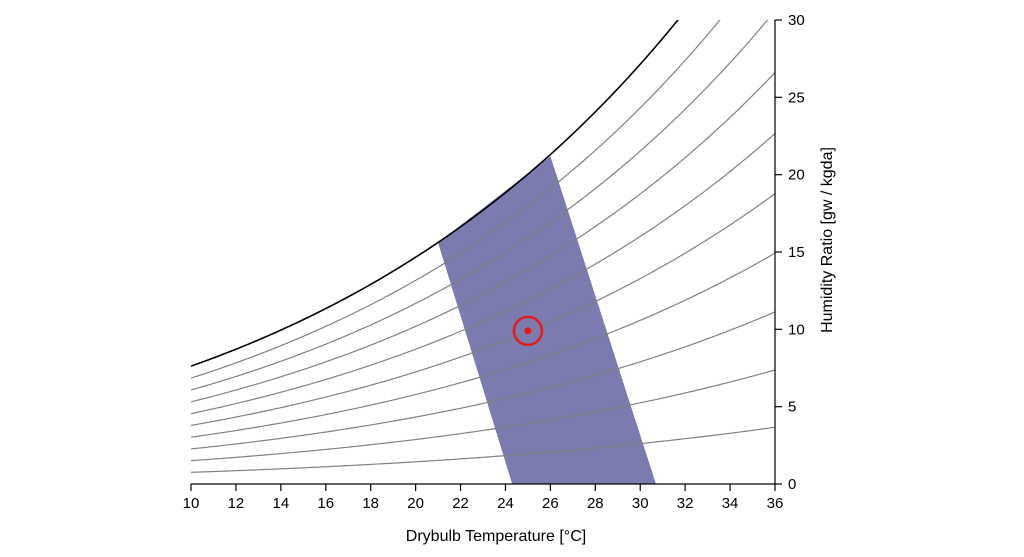  I want to click on state-point-dot, so click(528, 331).